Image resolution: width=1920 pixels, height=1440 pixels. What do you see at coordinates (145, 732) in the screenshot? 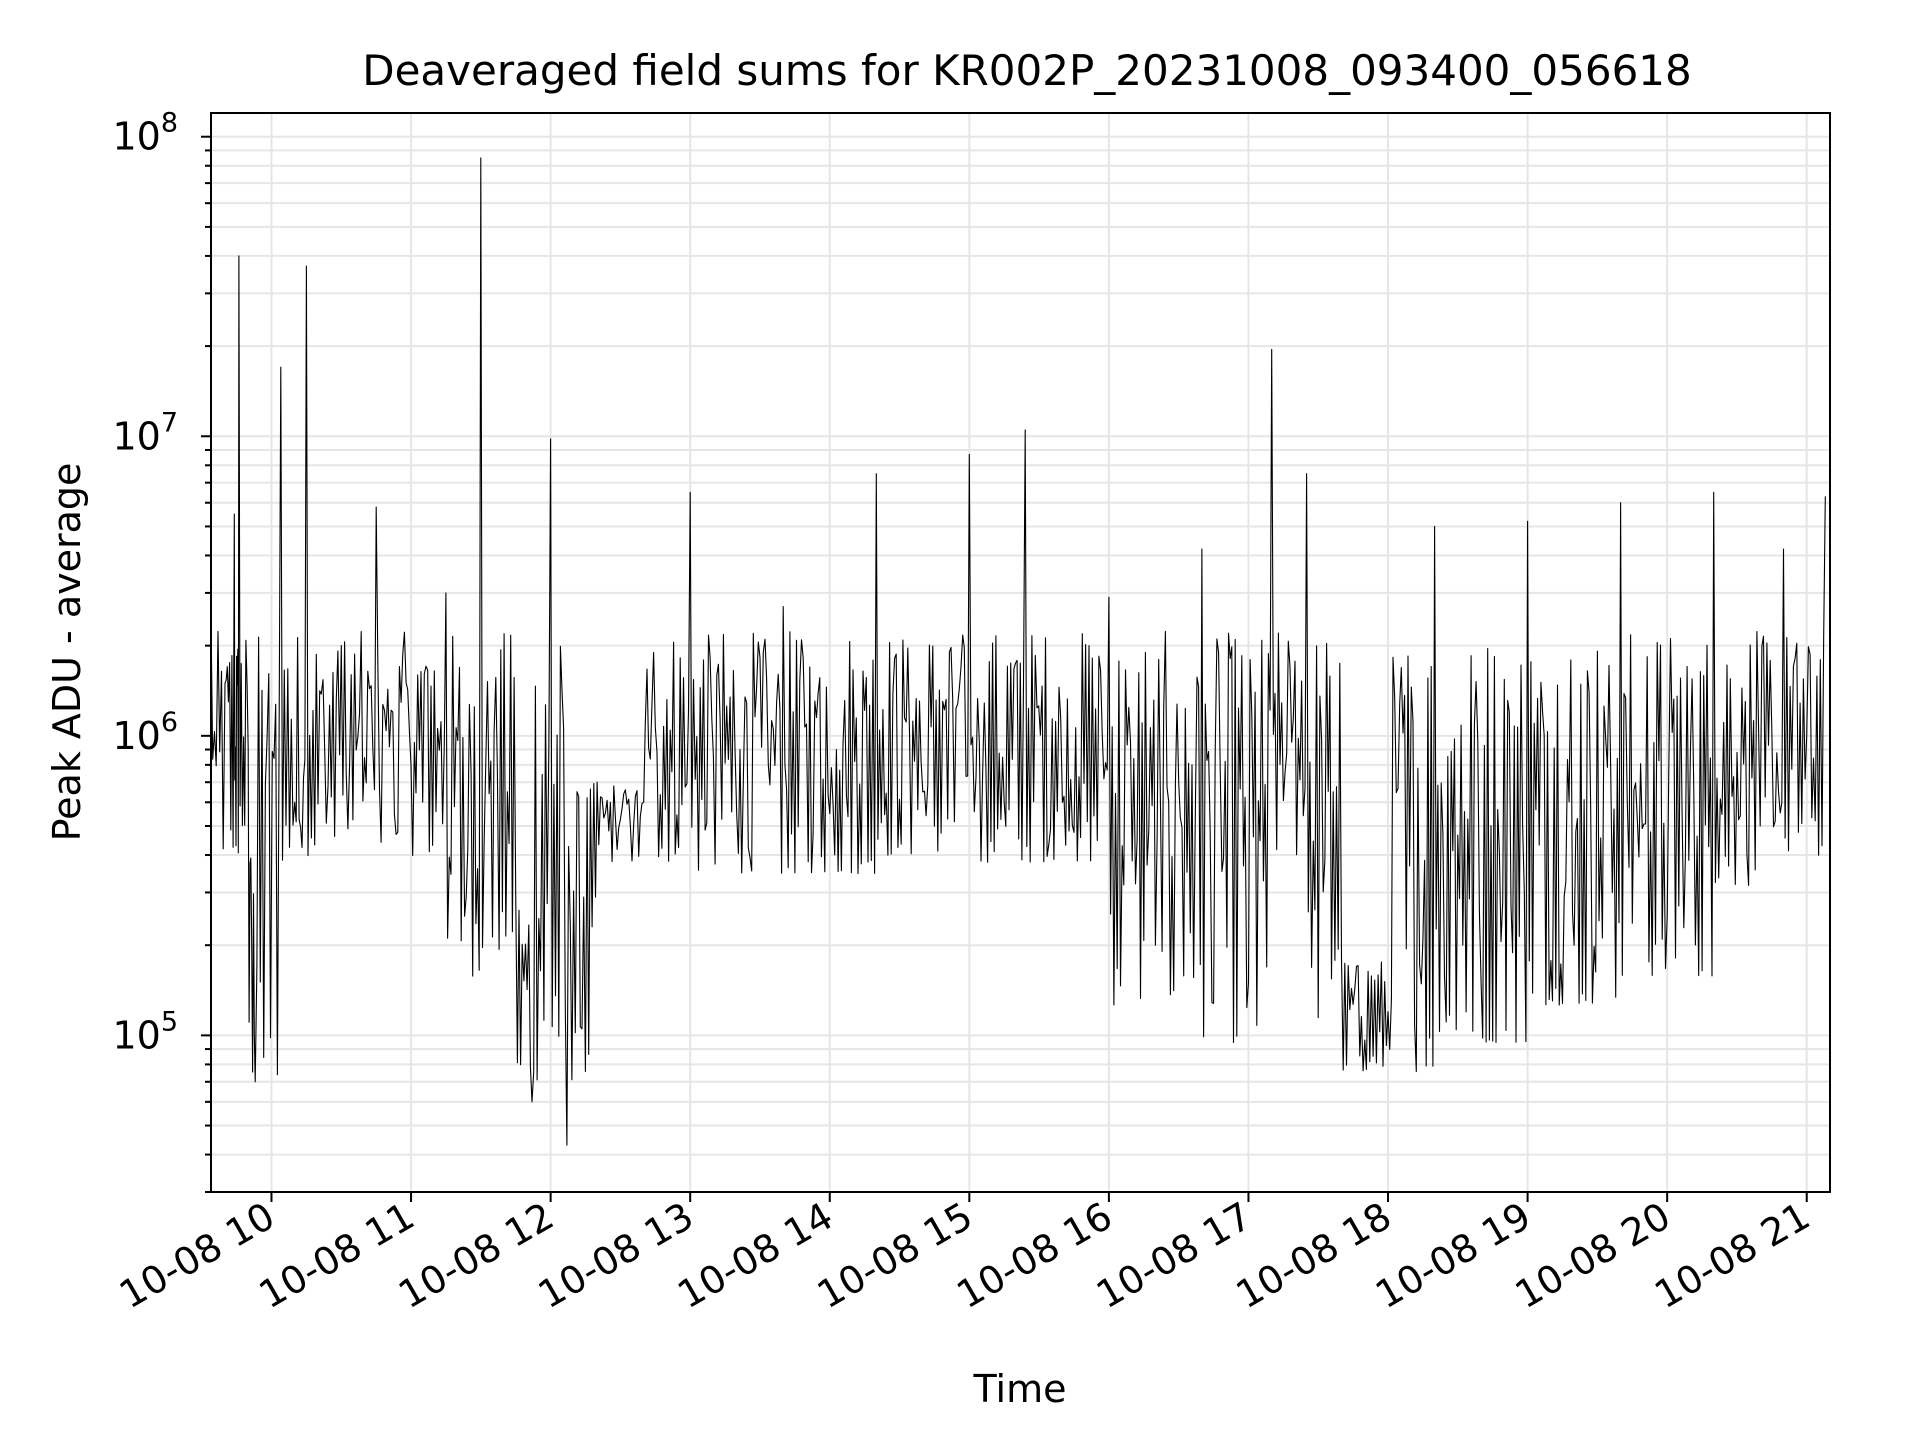
I see `y-tick-label: 10⁶` at bounding box center [145, 732].